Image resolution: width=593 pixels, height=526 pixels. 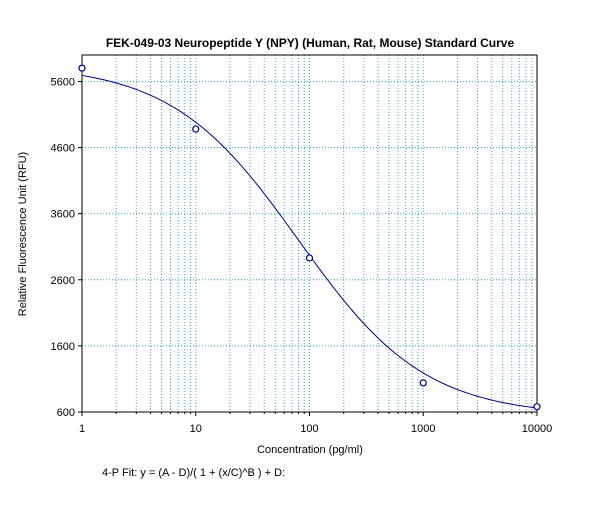 I want to click on x-tick-label: 10000, so click(x=537, y=429).